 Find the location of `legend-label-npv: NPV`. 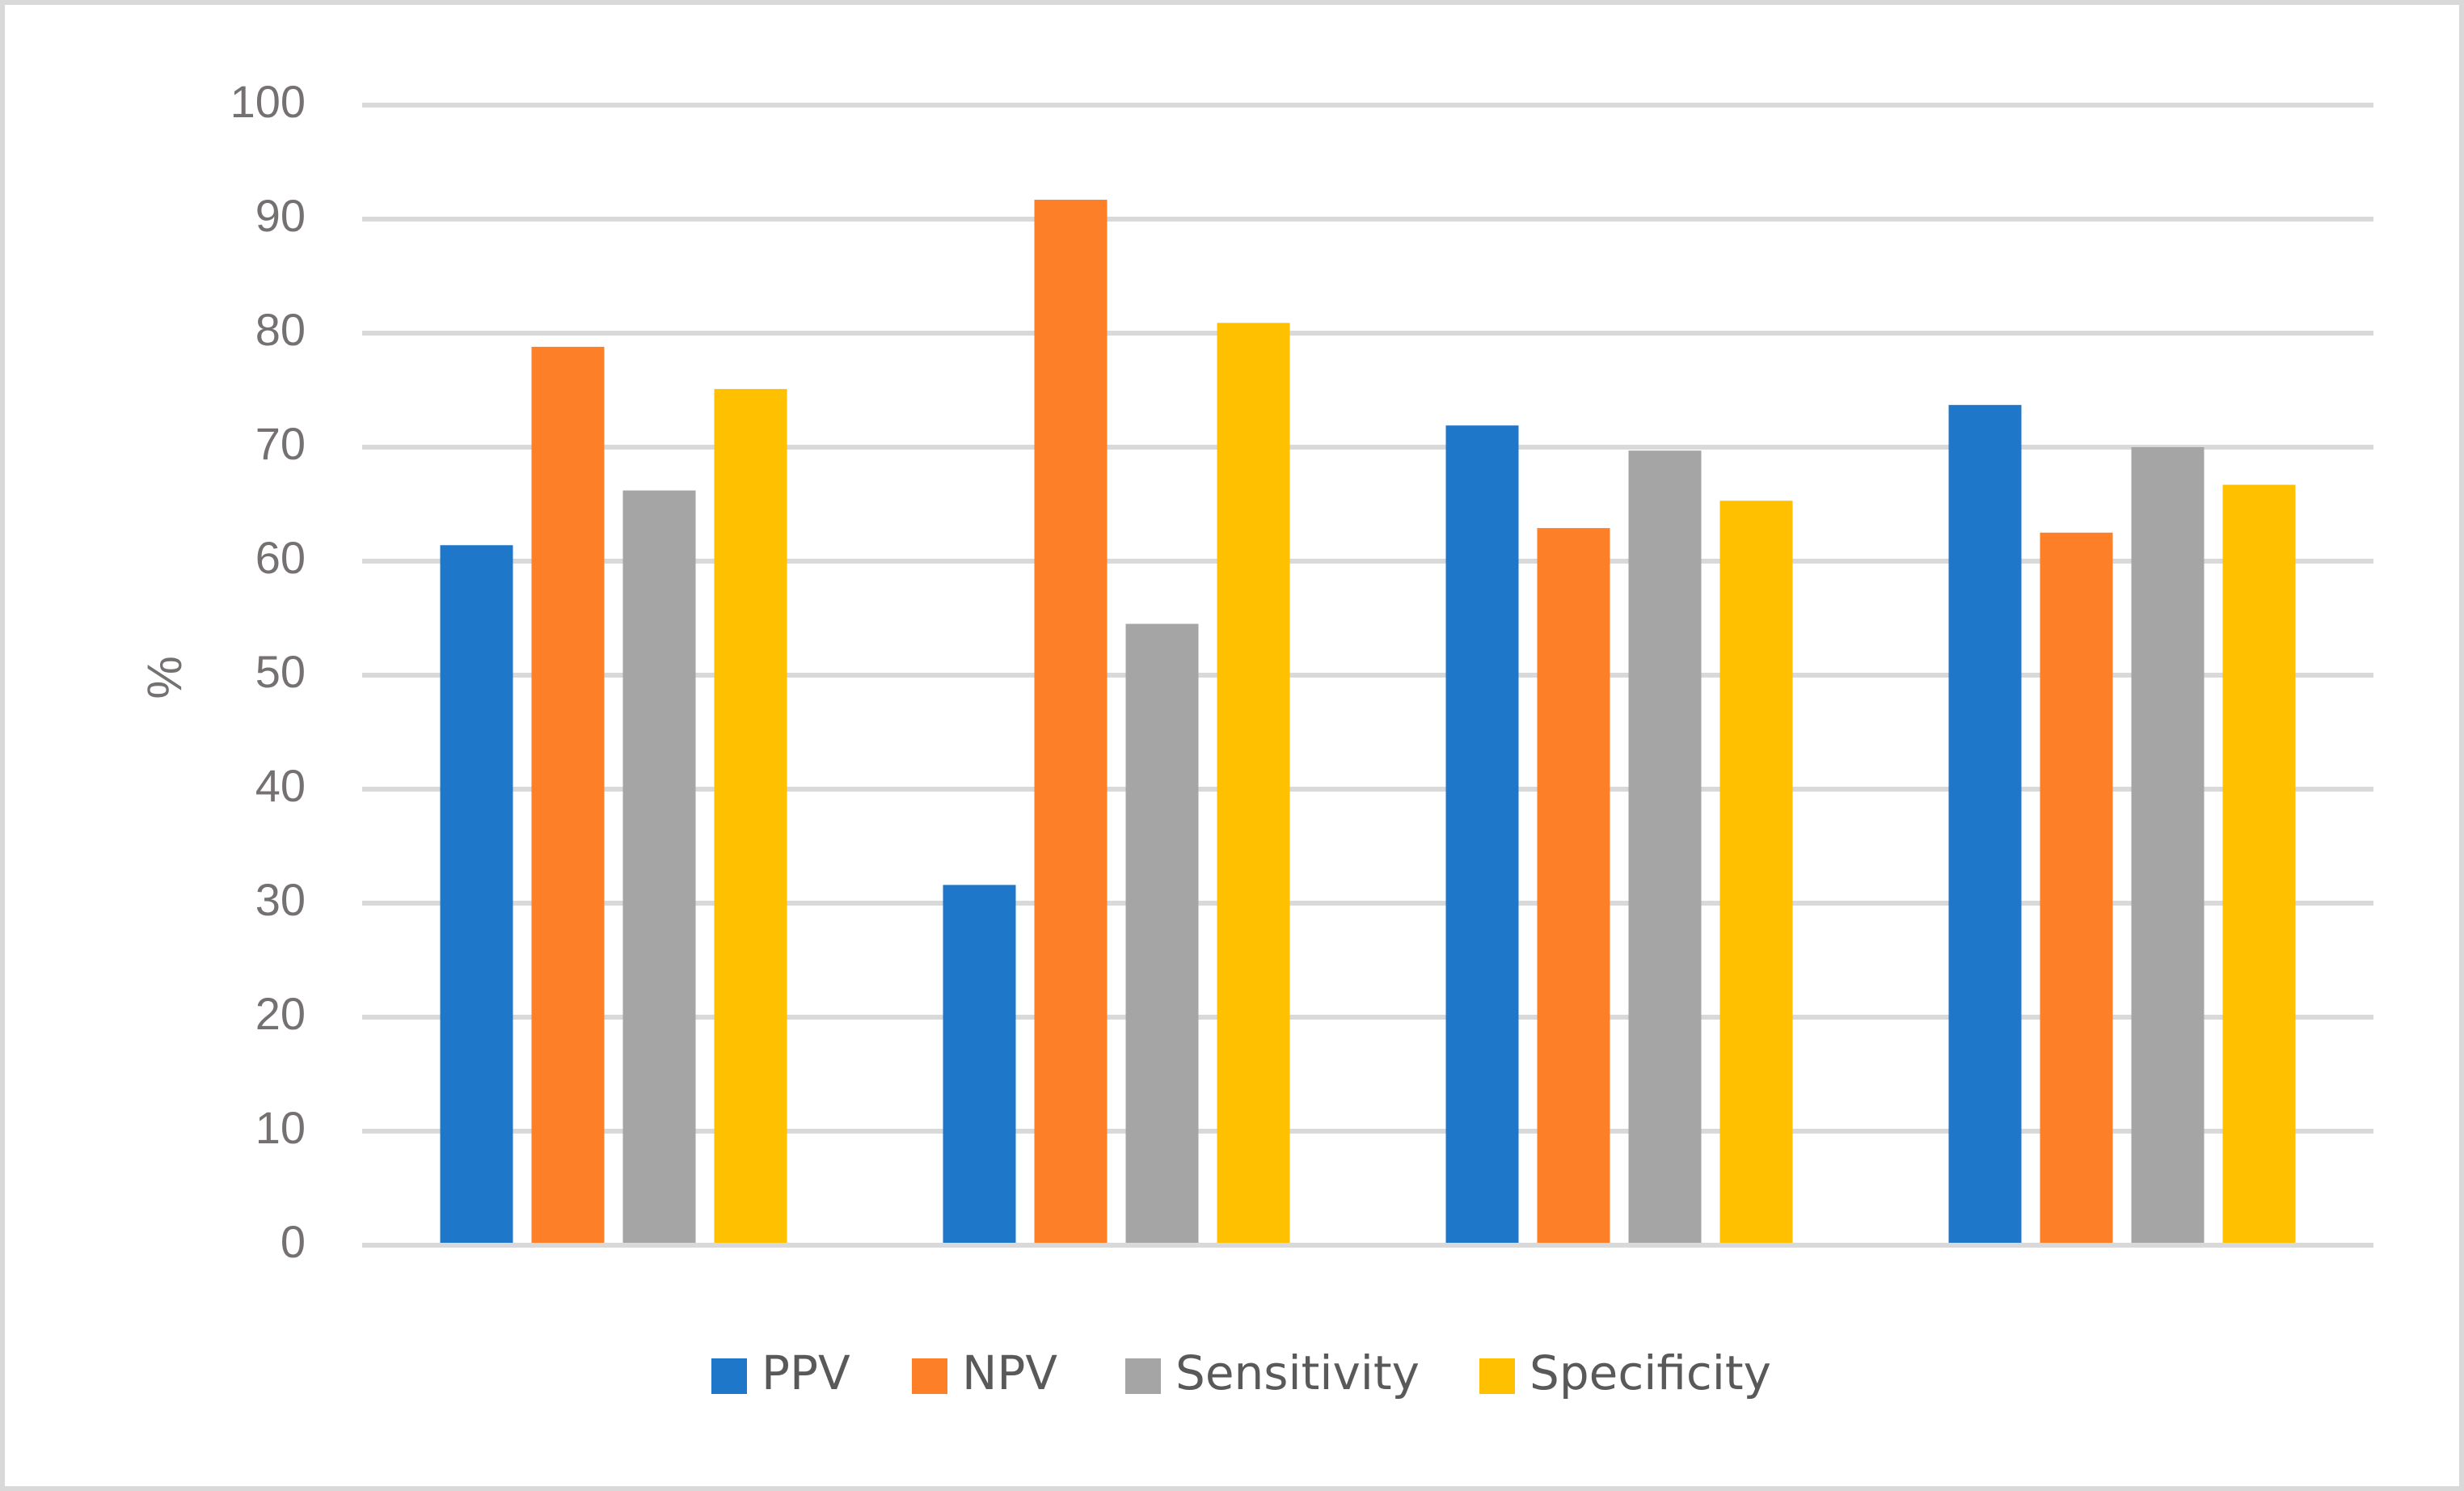

legend-label-npv: NPV is located at coordinates (1010, 1372).